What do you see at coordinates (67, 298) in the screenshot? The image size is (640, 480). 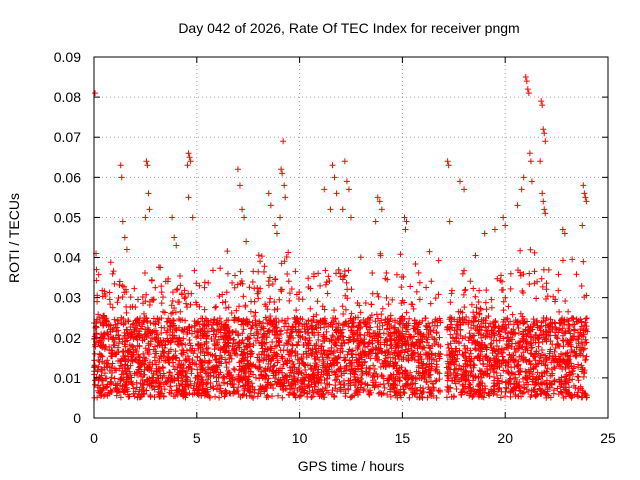 I see `y-tick-label: 0.03` at bounding box center [67, 298].